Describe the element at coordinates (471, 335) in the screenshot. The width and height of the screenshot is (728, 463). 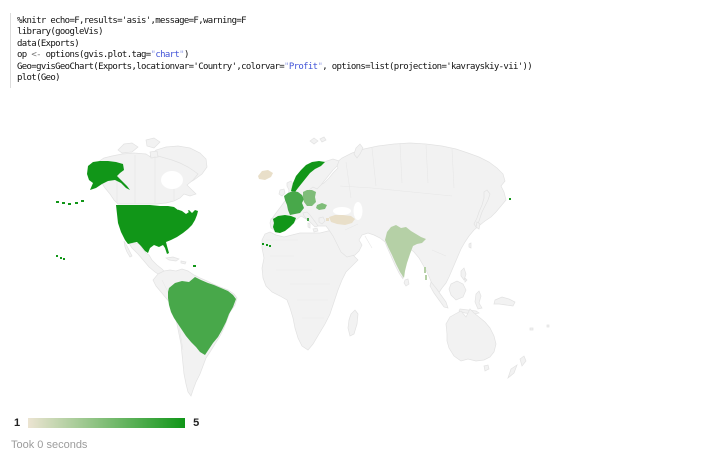
I see `land-australia` at that location.